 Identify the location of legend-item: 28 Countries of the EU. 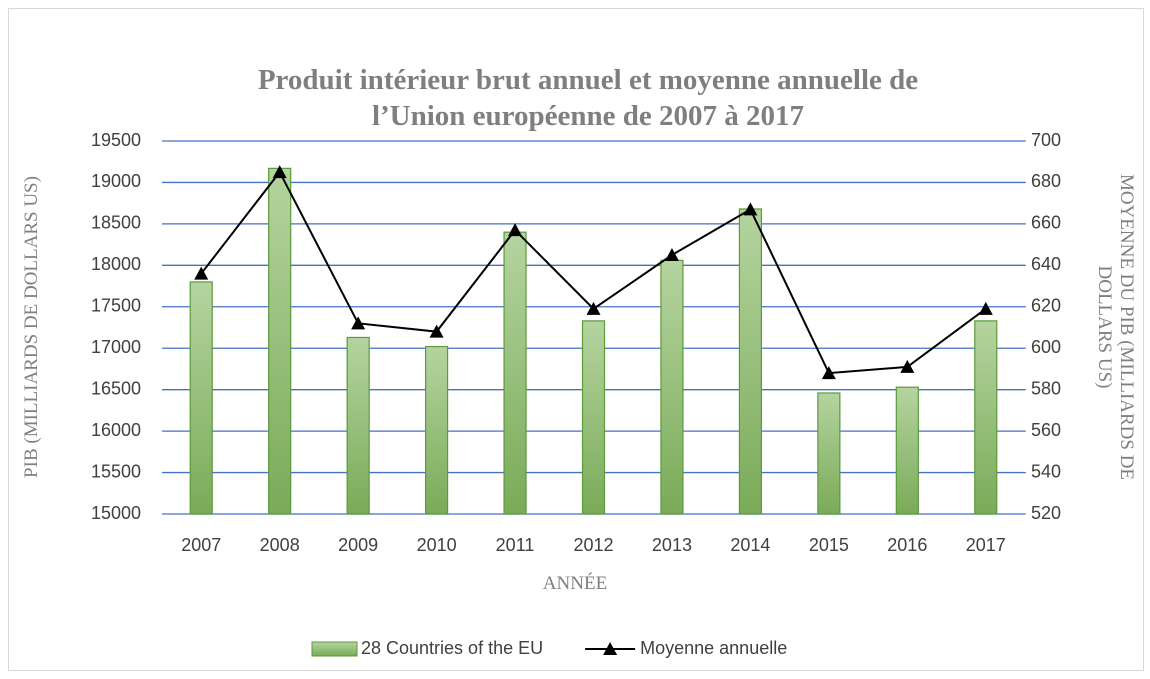
(427, 648).